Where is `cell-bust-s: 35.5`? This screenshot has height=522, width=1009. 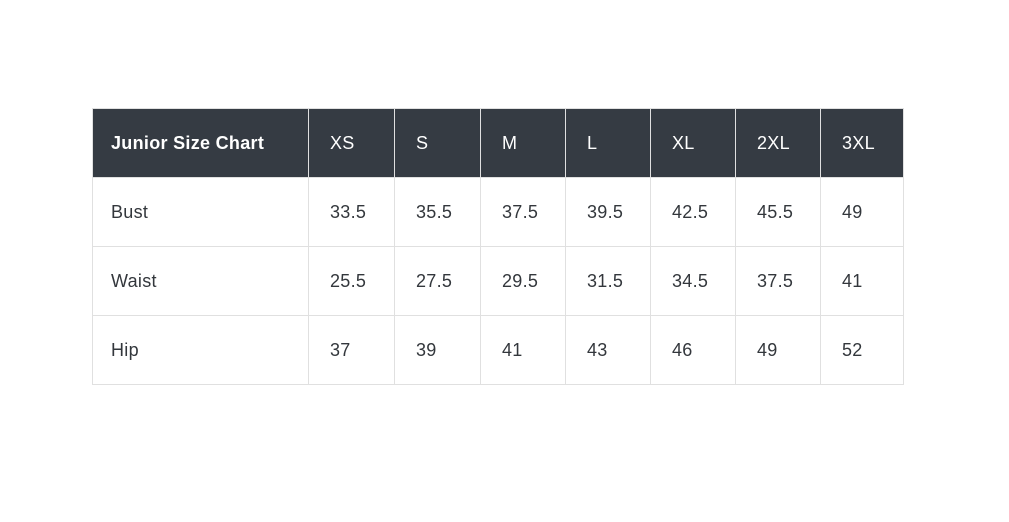
cell-bust-s: 35.5 is located at coordinates (437, 212).